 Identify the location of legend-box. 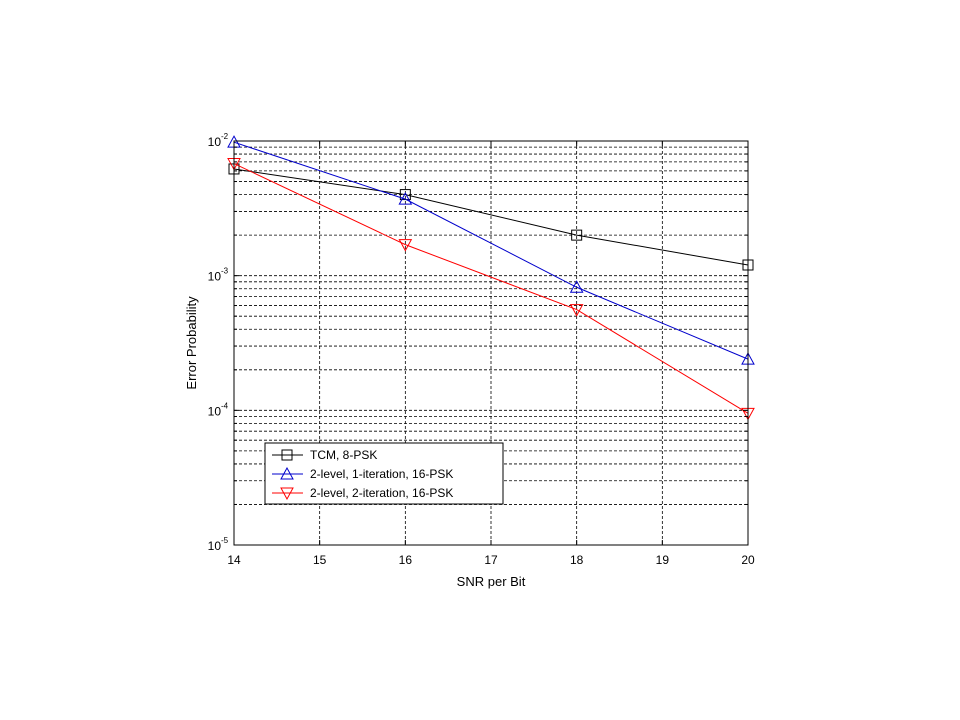
(384, 473).